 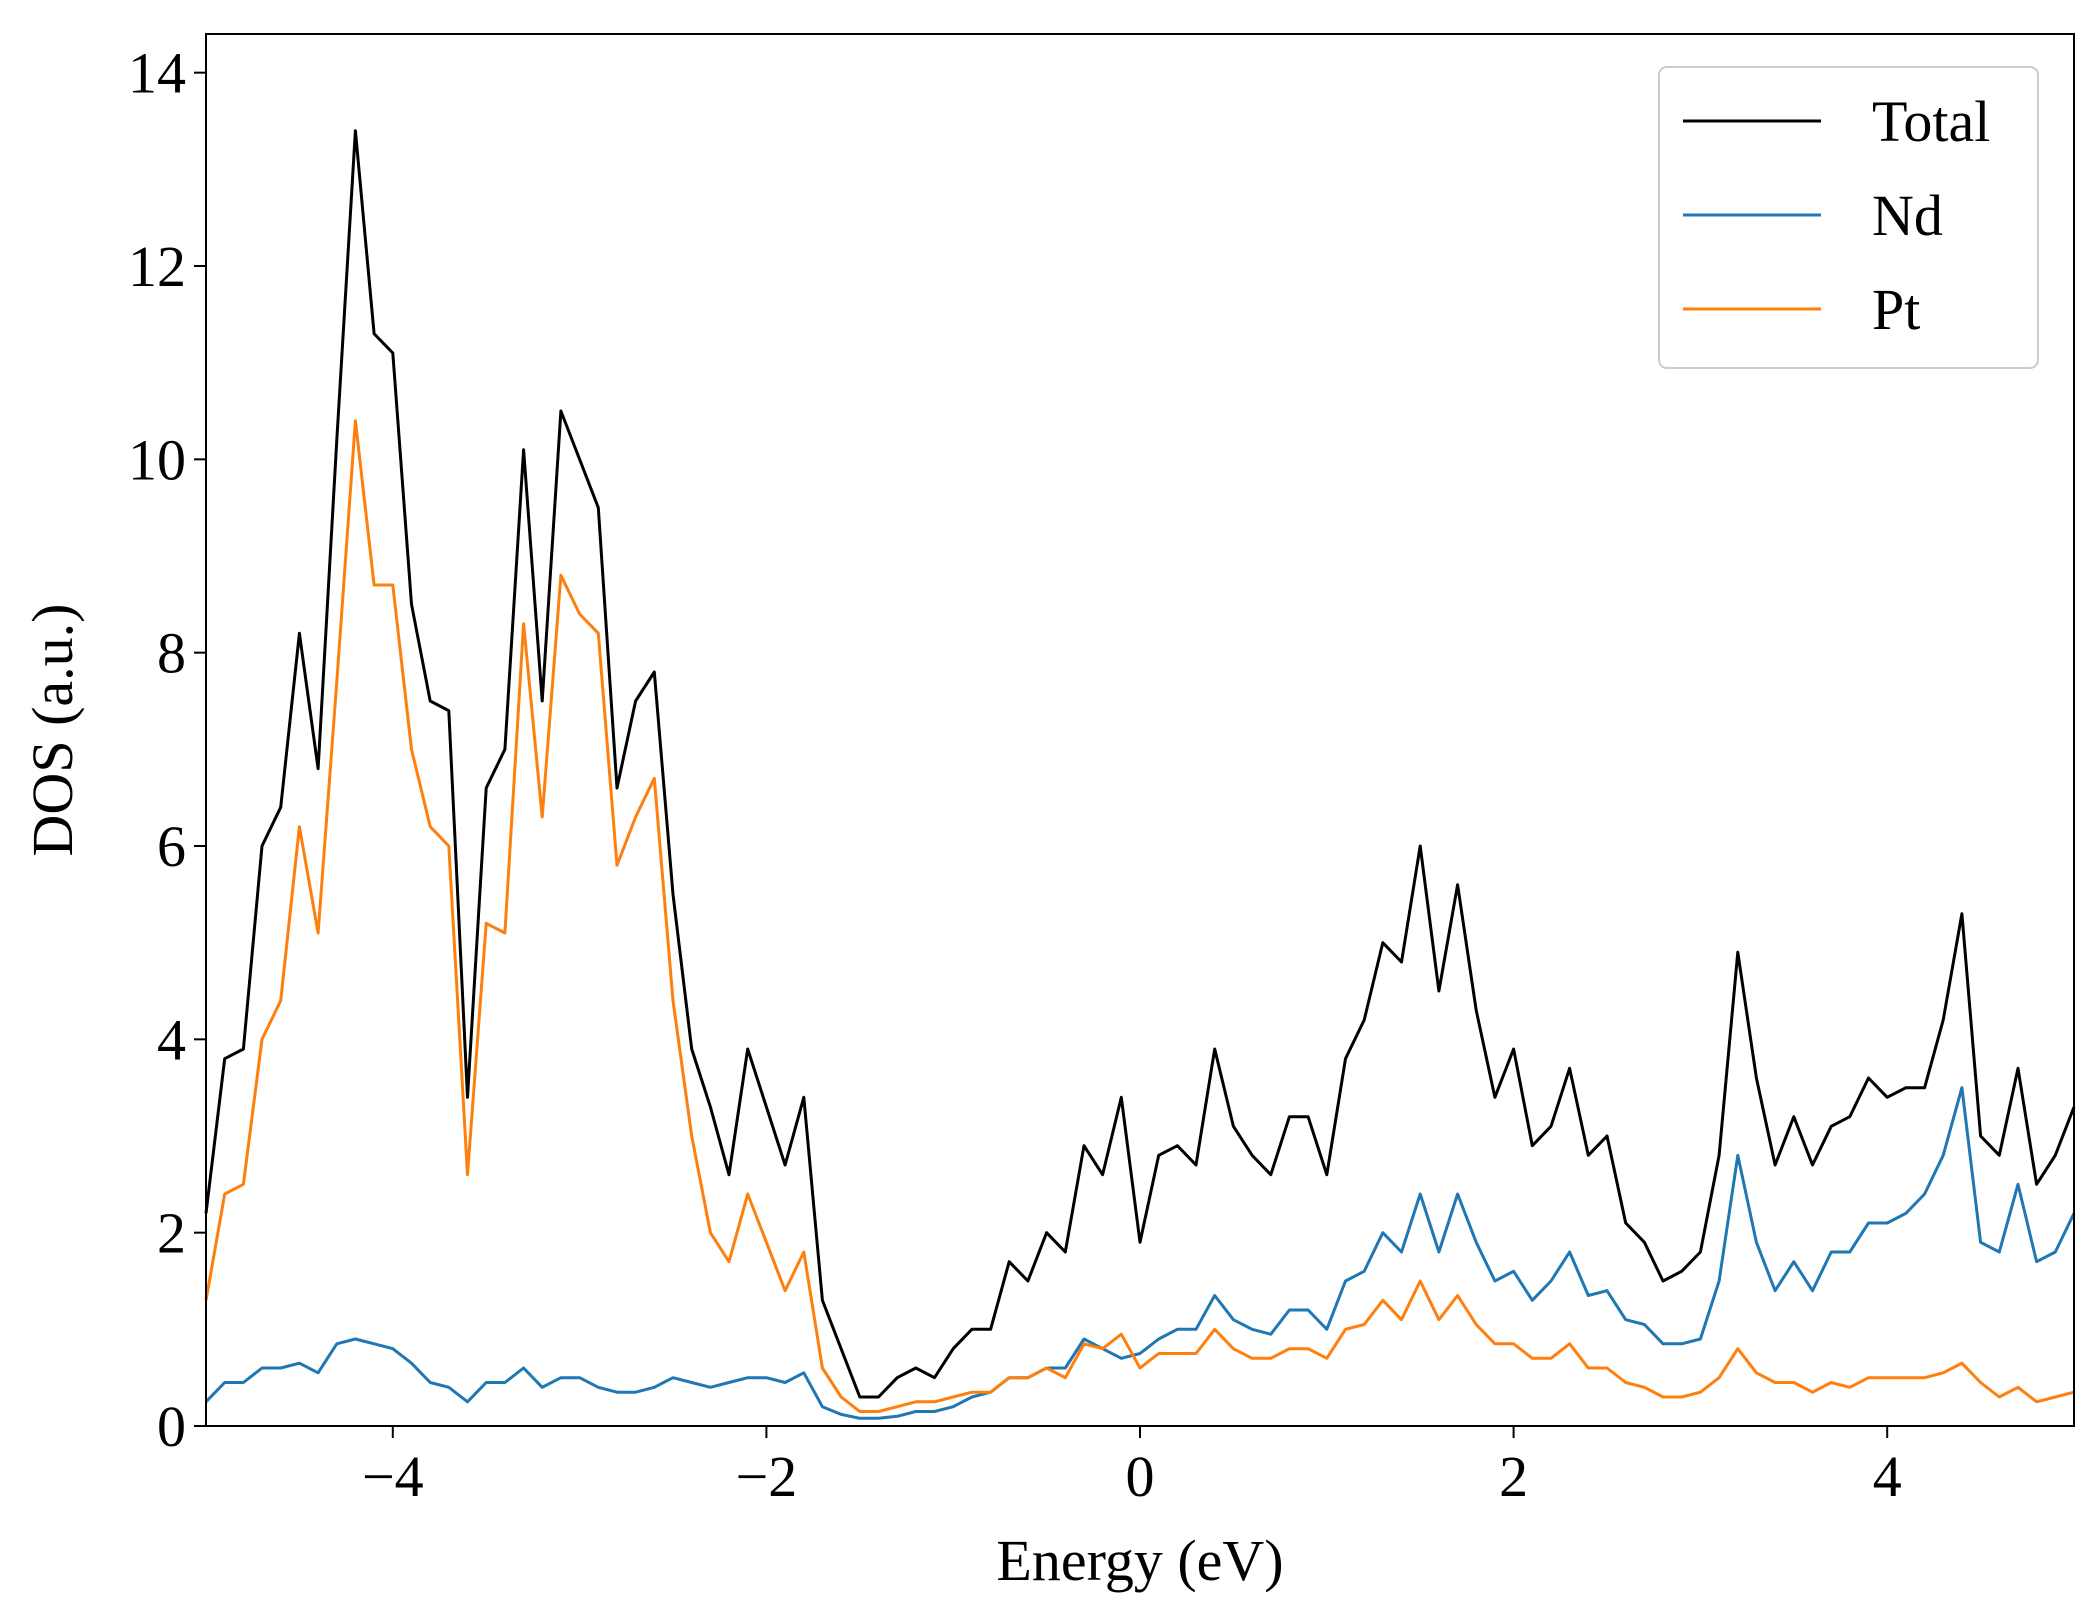 What do you see at coordinates (1513, 1476) in the screenshot?
I see `x-tick-label: 2` at bounding box center [1513, 1476].